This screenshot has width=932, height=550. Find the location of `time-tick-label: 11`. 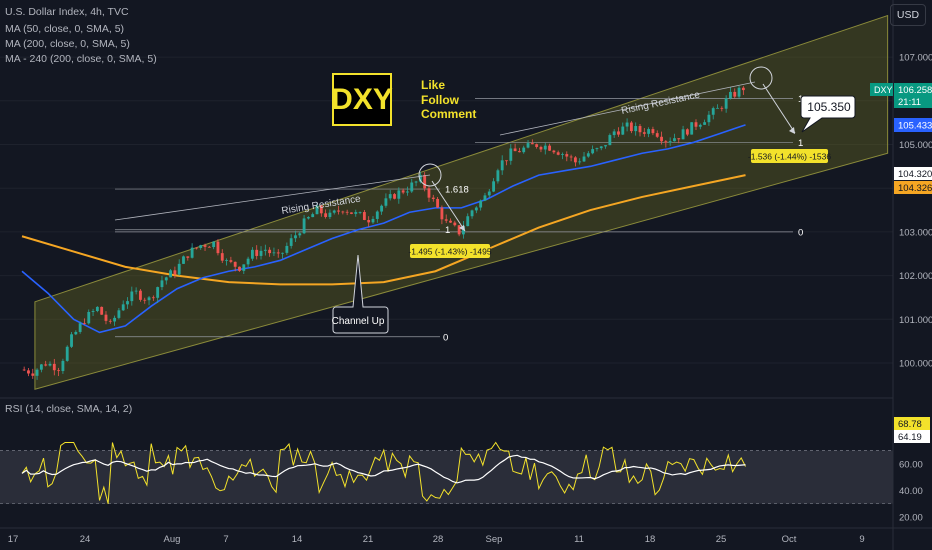

time-tick-label: 11 is located at coordinates (579, 539).